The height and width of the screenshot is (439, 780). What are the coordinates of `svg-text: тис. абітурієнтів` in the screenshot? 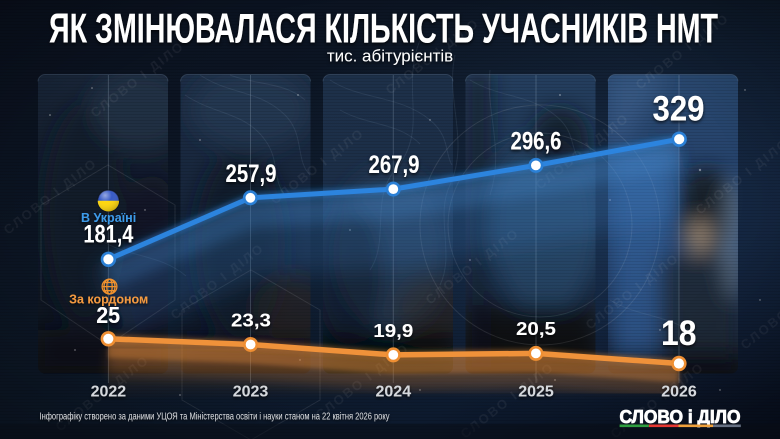 It's located at (390, 56).